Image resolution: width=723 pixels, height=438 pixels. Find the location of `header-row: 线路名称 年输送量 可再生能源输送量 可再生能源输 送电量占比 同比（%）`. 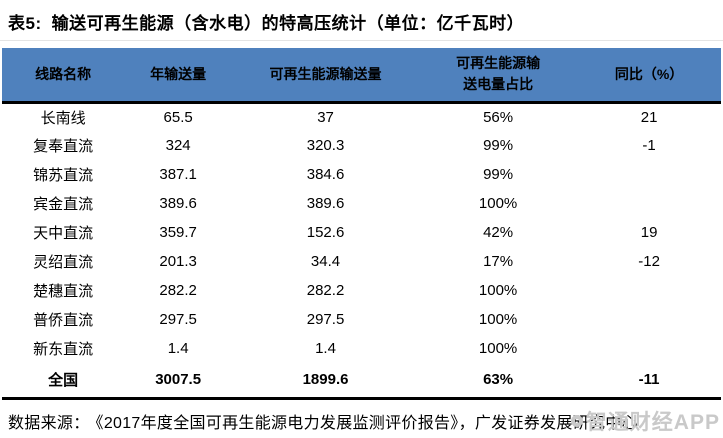

header-row: 线路名称 年输送量 可再生能源输送量 可再生能源输 送电量占比 同比（%） is located at coordinates (361, 76).